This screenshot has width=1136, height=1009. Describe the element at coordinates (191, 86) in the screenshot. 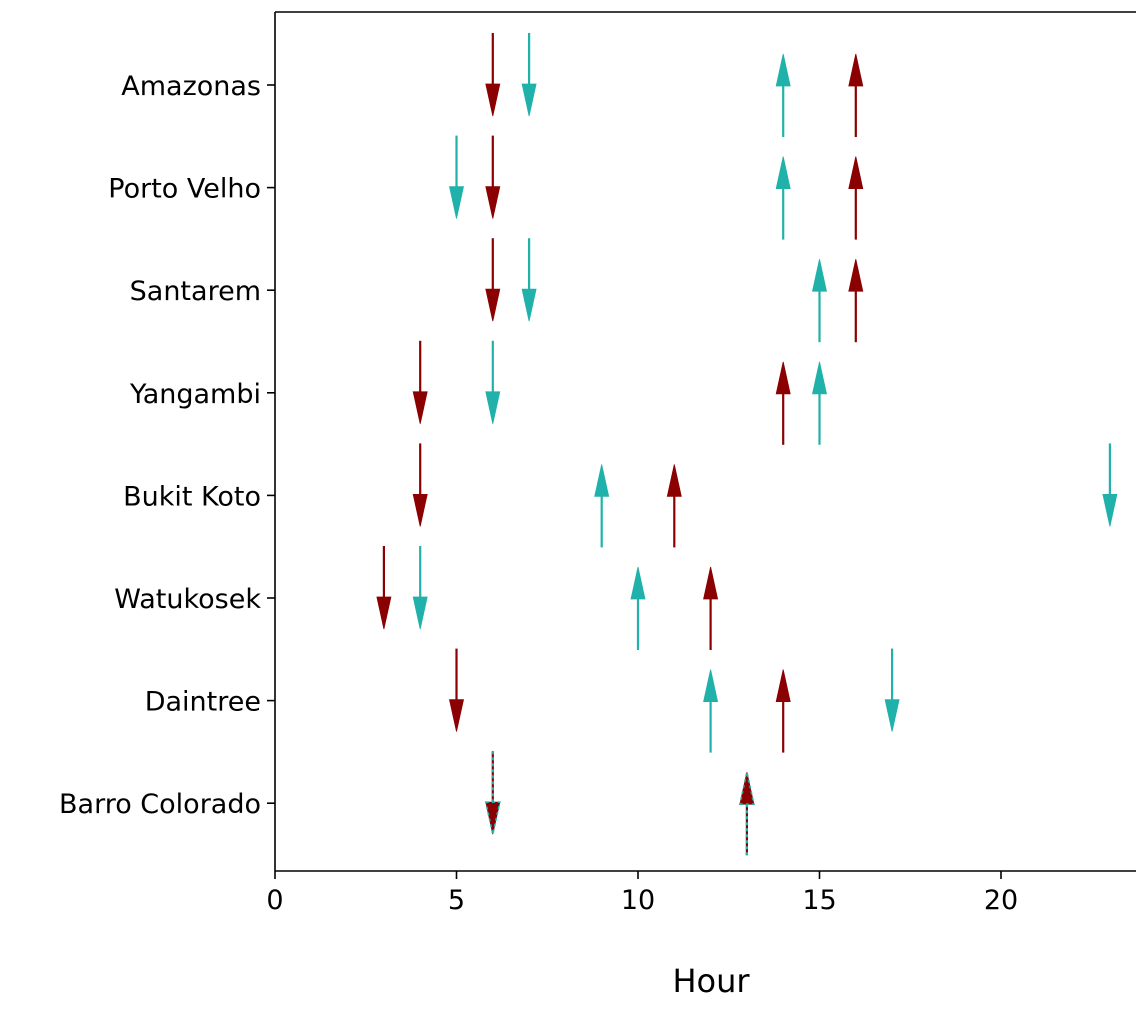

I see `y-tick-label: Amazonas` at that location.